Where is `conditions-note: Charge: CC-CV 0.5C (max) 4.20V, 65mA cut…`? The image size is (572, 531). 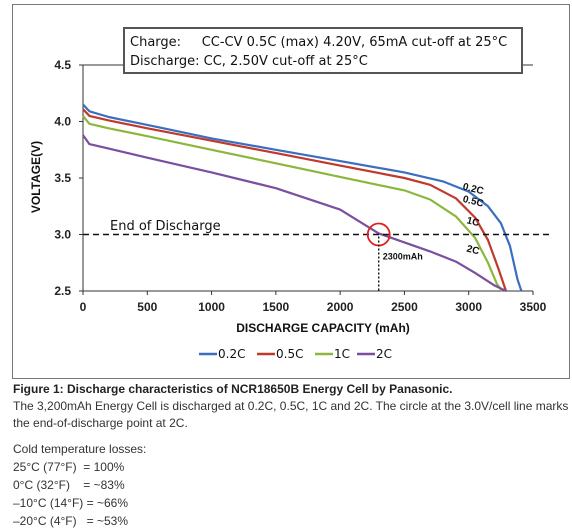
conditions-note: Charge: CC-CV 0.5C (max) 4.20V, 65mA cut… is located at coordinates (323, 50).